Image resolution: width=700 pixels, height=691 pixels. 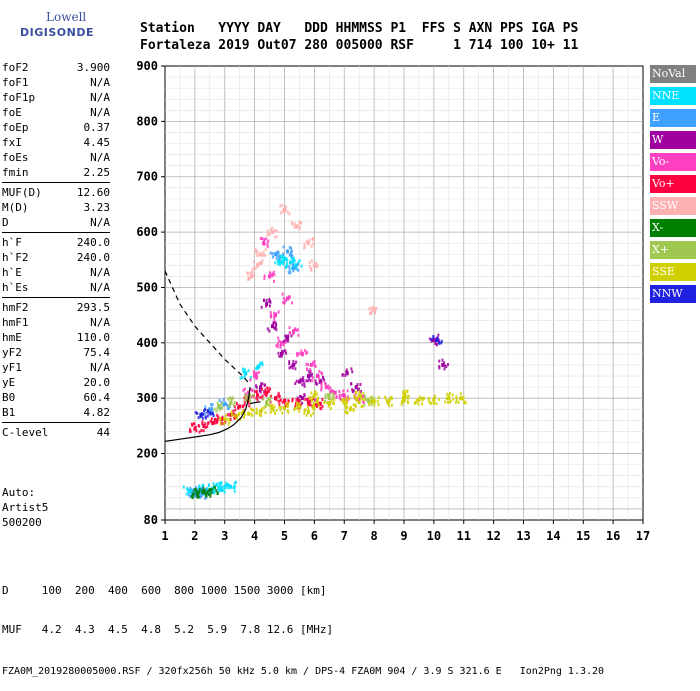 What do you see at coordinates (673, 294) in the screenshot?
I see `legend-item-nnw: NNW` at bounding box center [673, 294].